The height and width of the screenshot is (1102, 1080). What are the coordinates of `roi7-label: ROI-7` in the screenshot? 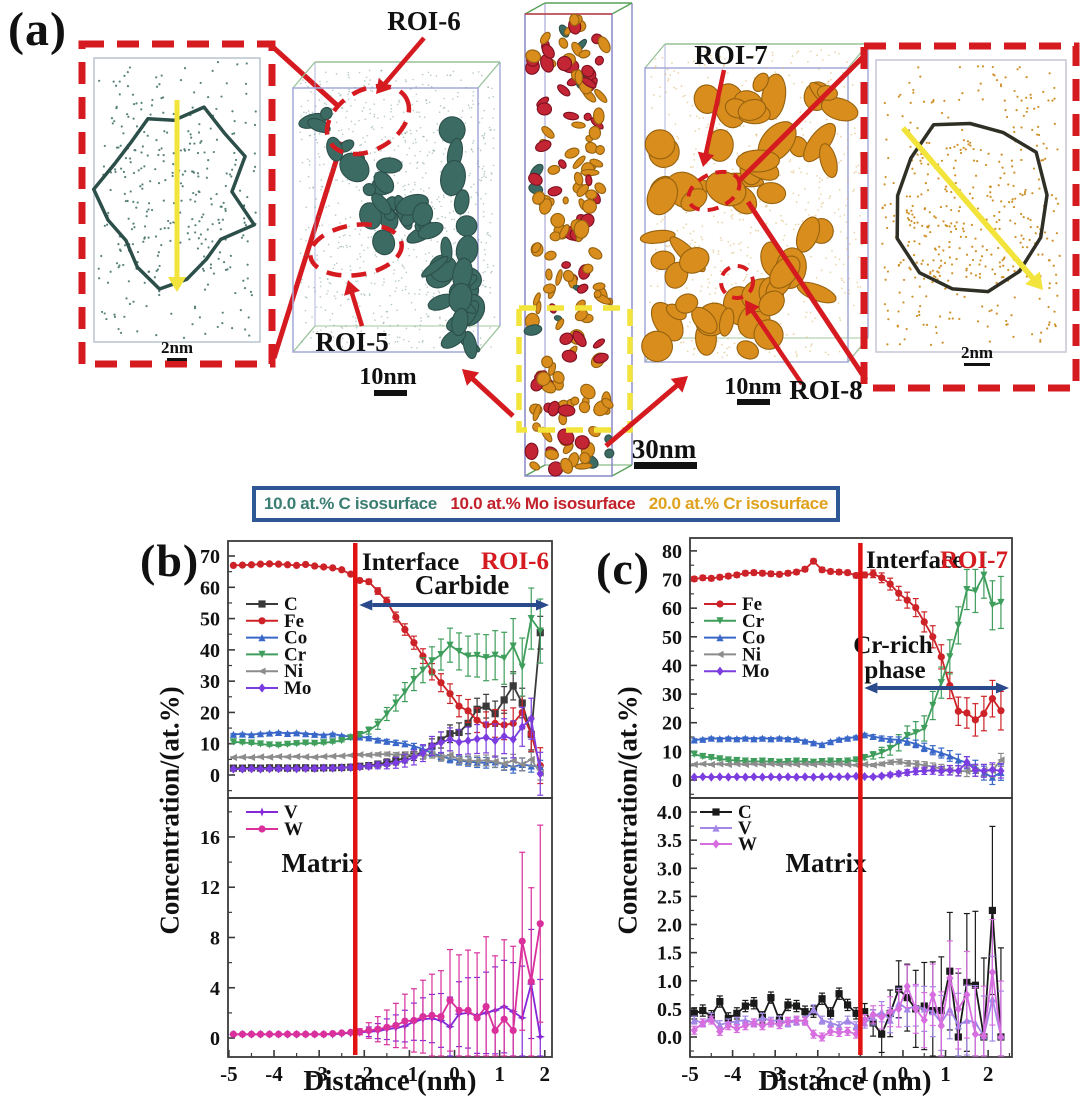 It's located at (731, 55).